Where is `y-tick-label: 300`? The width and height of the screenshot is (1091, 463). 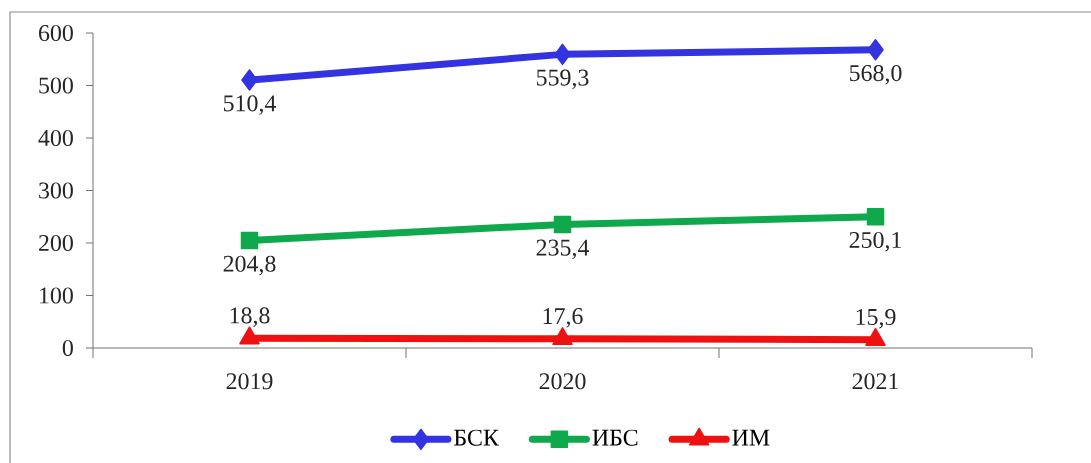 y-tick-label: 300 is located at coordinates (56, 190).